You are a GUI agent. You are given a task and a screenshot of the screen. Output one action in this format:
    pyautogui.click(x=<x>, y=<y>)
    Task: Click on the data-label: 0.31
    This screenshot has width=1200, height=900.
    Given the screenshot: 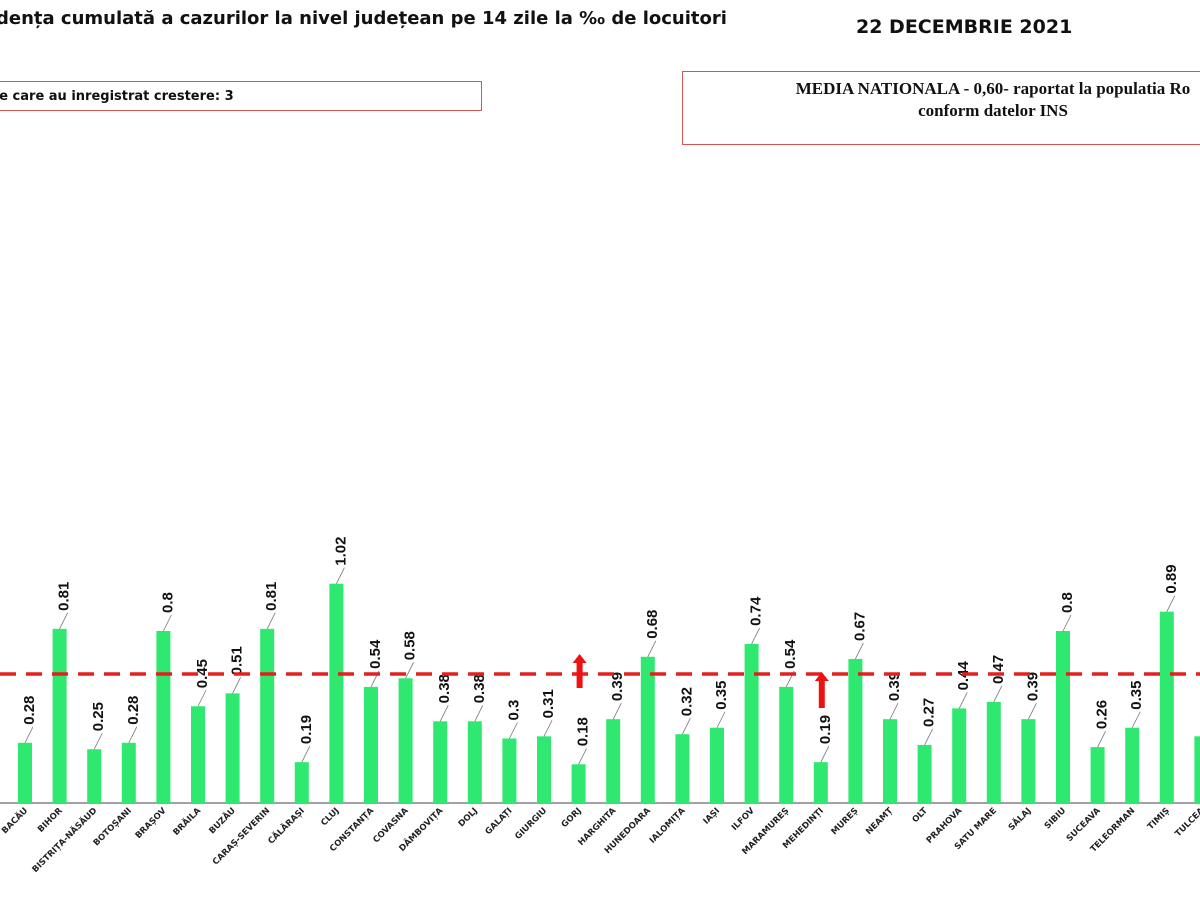 What is the action you would take?
    pyautogui.click(x=1198, y=703)
    